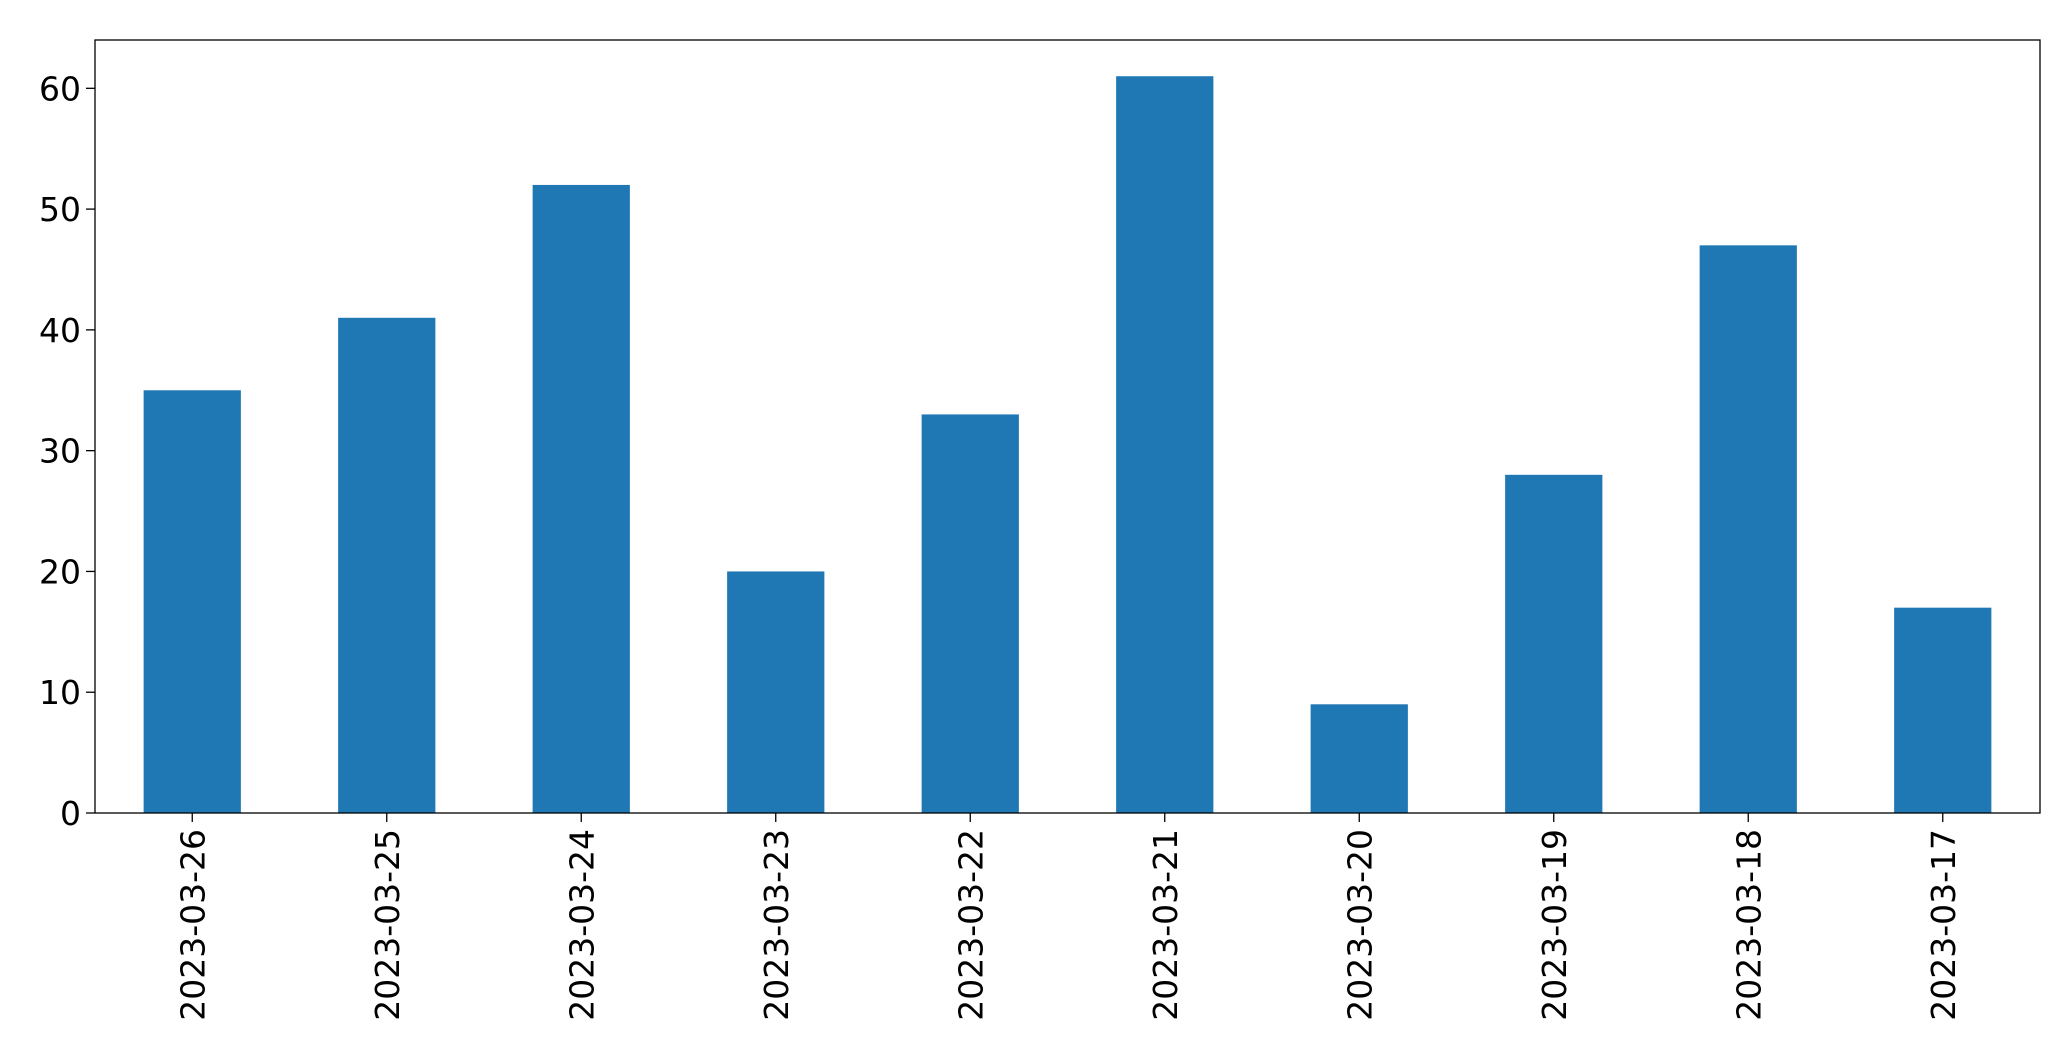 The height and width of the screenshot is (1061, 2071). What do you see at coordinates (192, 925) in the screenshot?
I see `x-tick-label: 2023-03-26` at bounding box center [192, 925].